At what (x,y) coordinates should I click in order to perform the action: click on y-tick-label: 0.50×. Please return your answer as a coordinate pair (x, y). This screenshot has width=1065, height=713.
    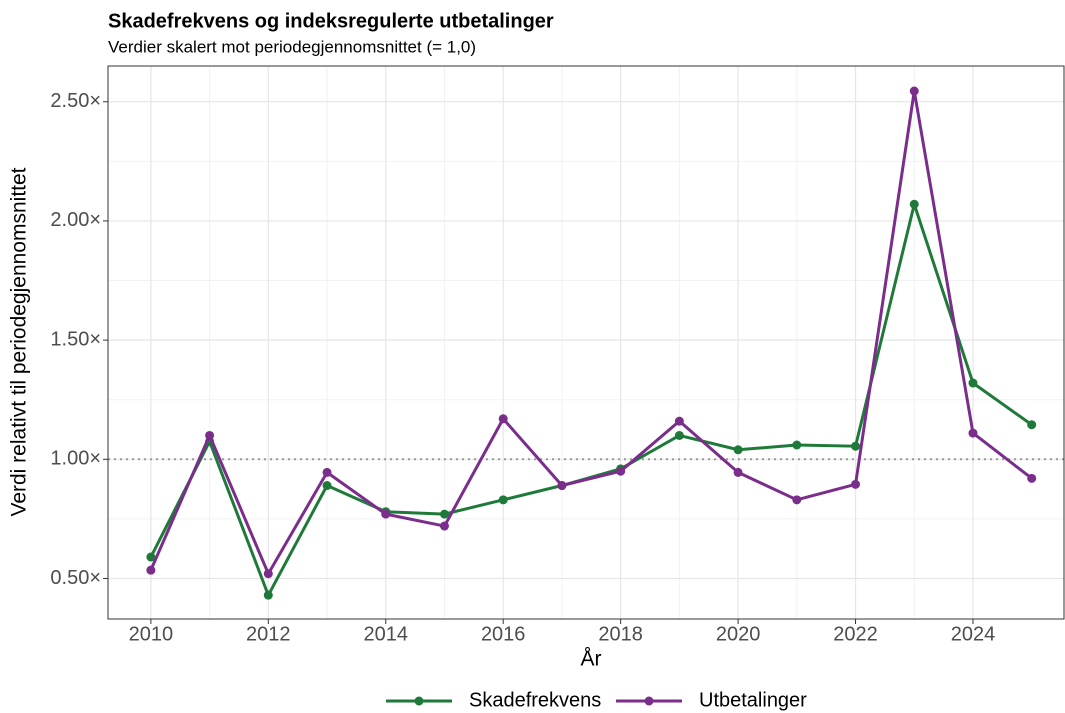
    Looking at the image, I should click on (75, 578).